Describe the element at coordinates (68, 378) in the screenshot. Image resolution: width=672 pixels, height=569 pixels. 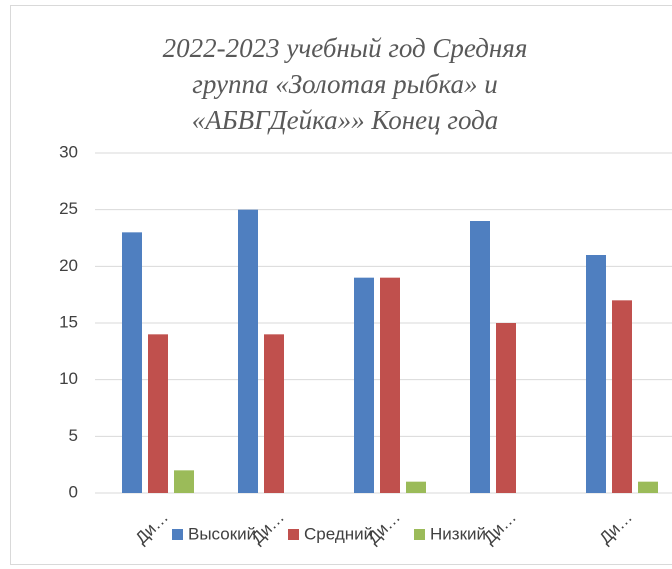
I see `y-tick-label: 10` at that location.